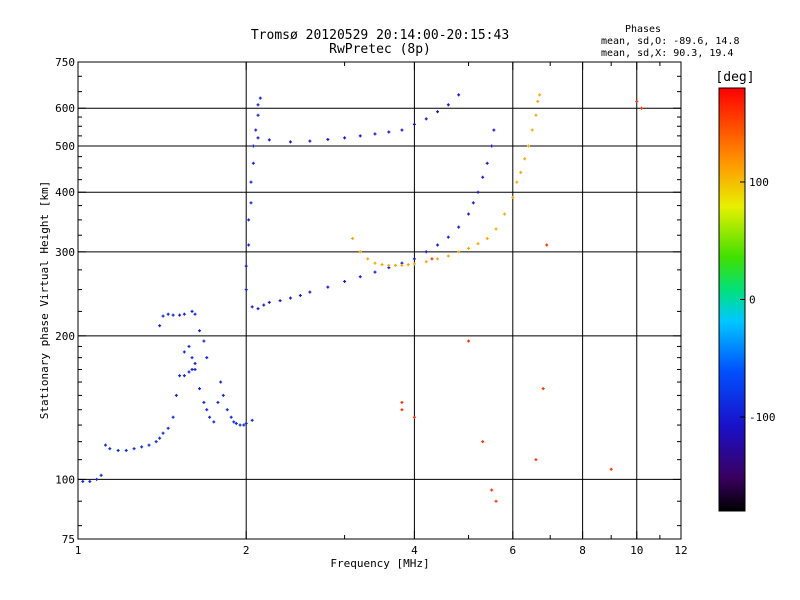  I want to click on colorbar-tick-label: -100, so click(762, 417).